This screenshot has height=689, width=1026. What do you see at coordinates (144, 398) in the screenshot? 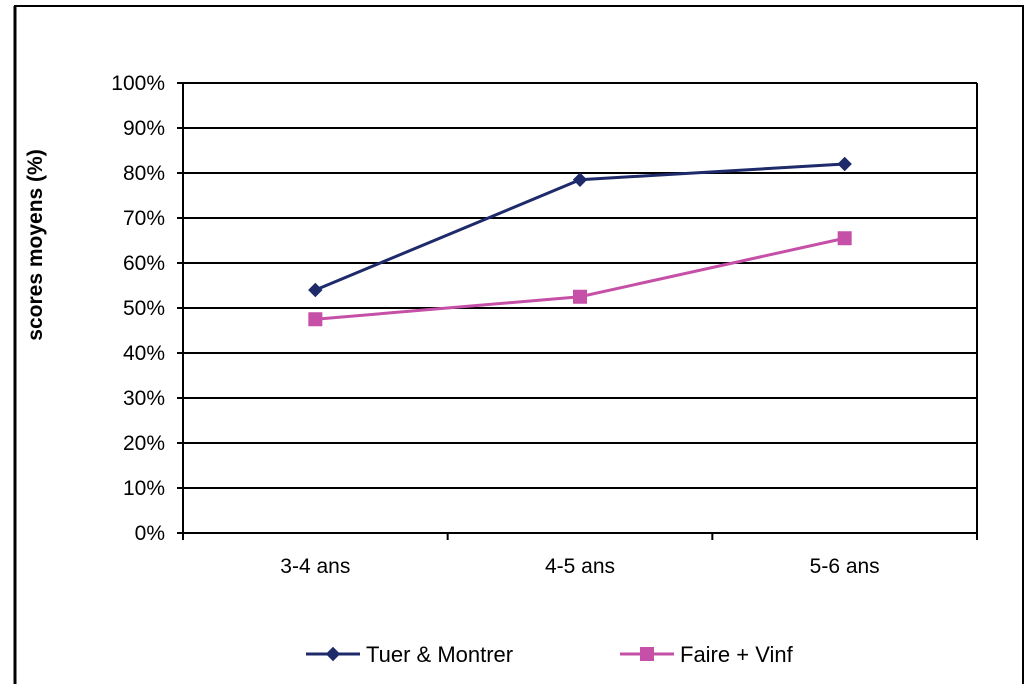
I see `y-tick-label: 30%` at bounding box center [144, 398].